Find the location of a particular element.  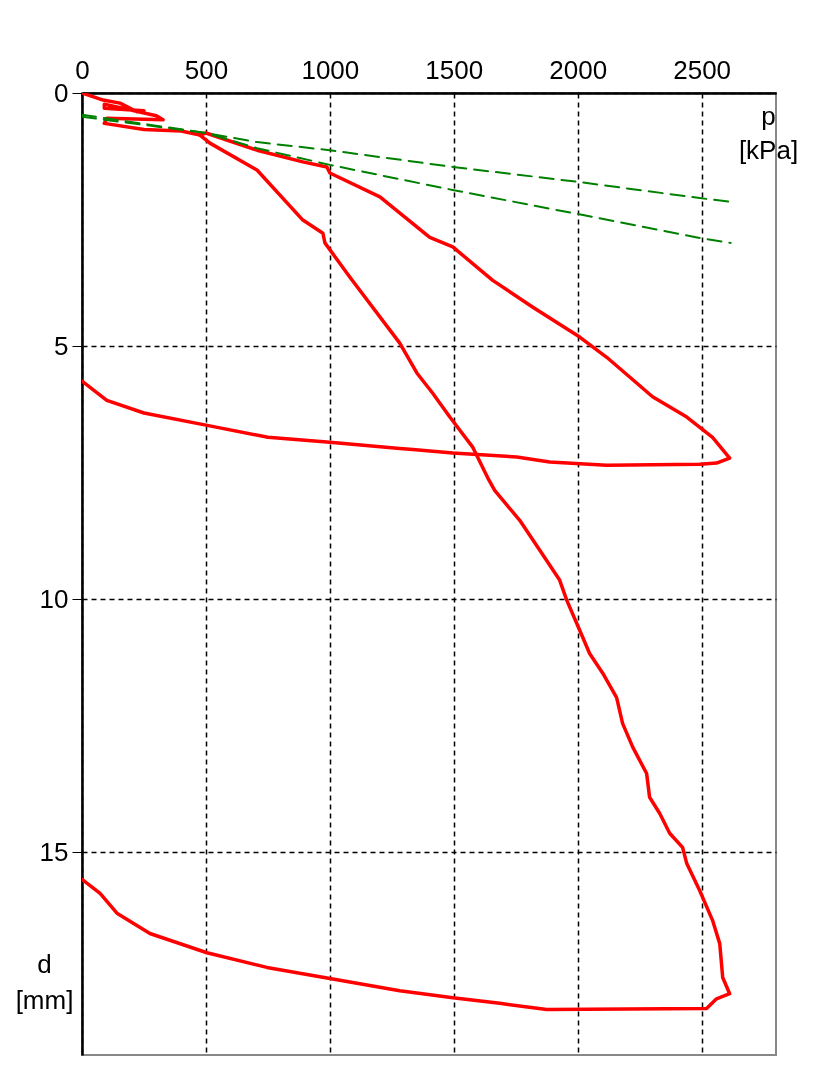

y-tick-label: 15 is located at coordinates (54, 851).